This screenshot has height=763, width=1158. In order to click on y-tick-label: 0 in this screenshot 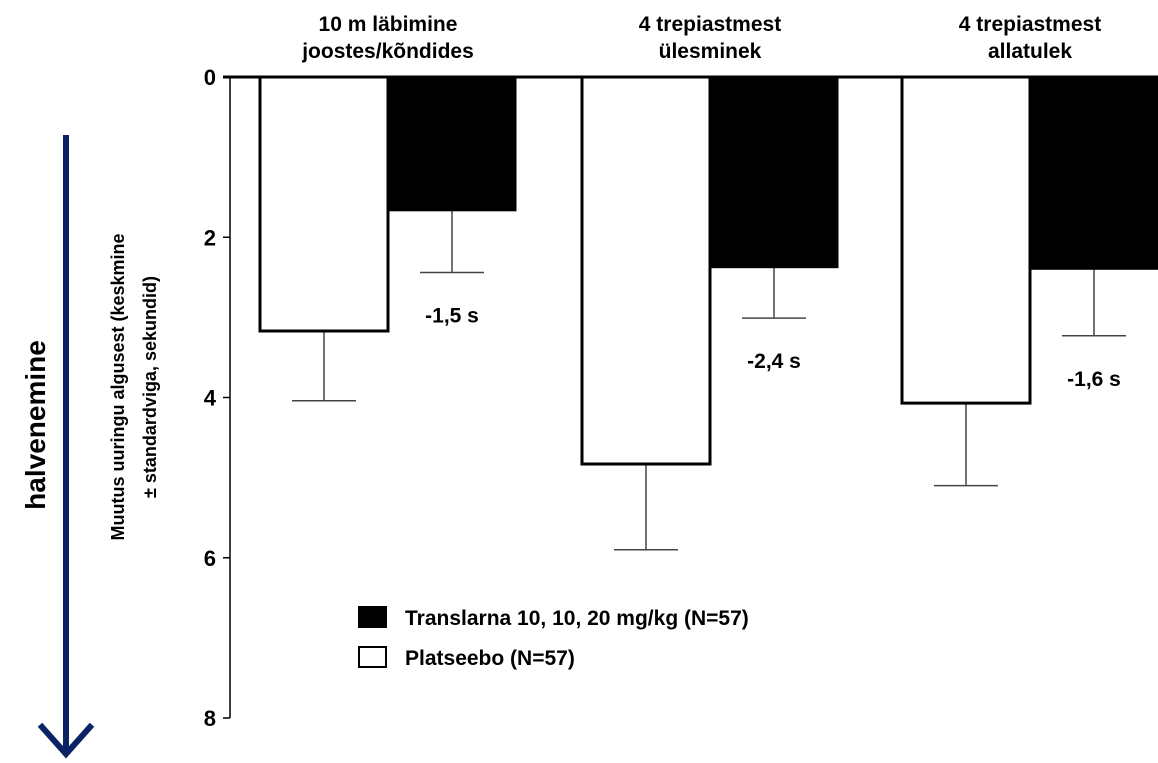, I will do `click(210, 77)`.